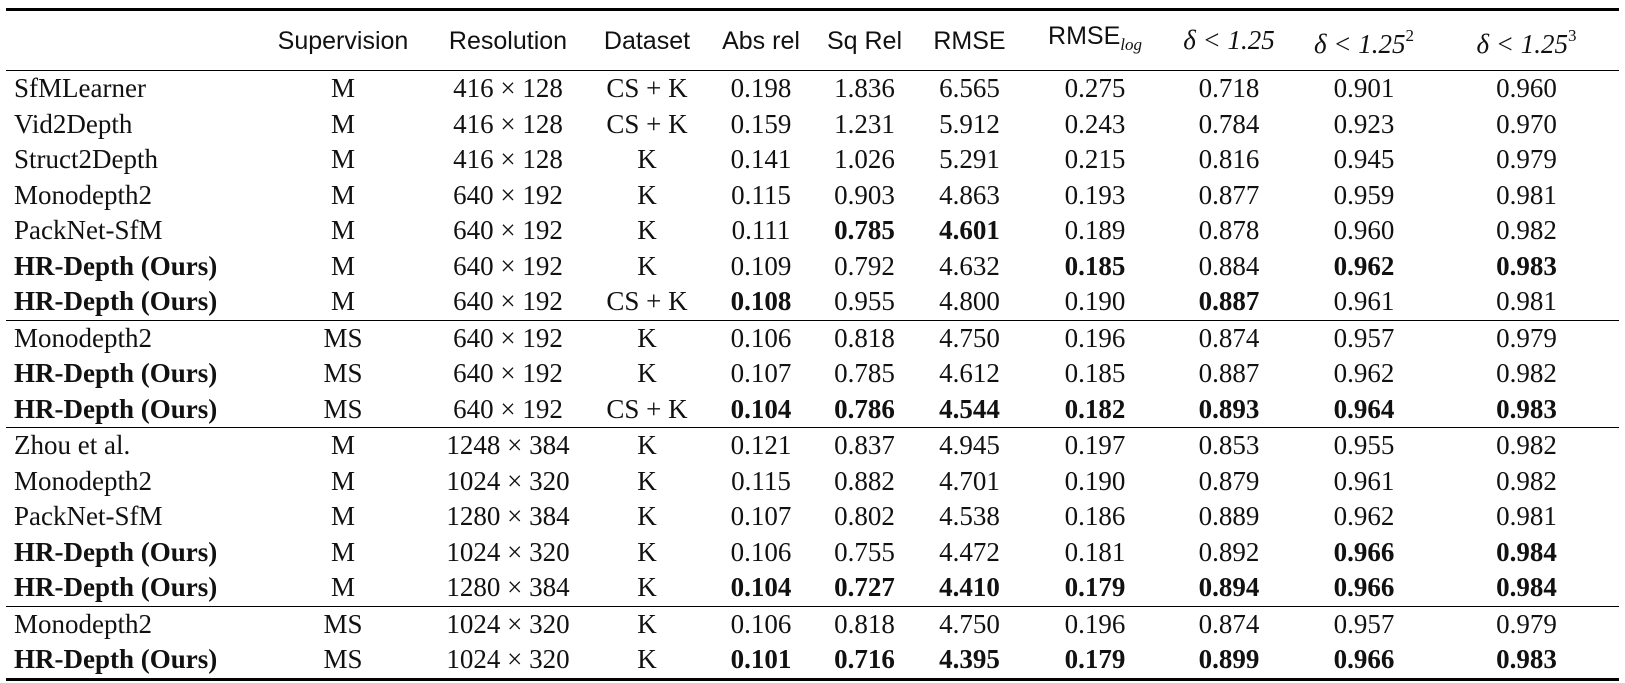 The height and width of the screenshot is (683, 1625). Describe the element at coordinates (1229, 301) in the screenshot. I see `delta-1-cell: 0.887` at that location.